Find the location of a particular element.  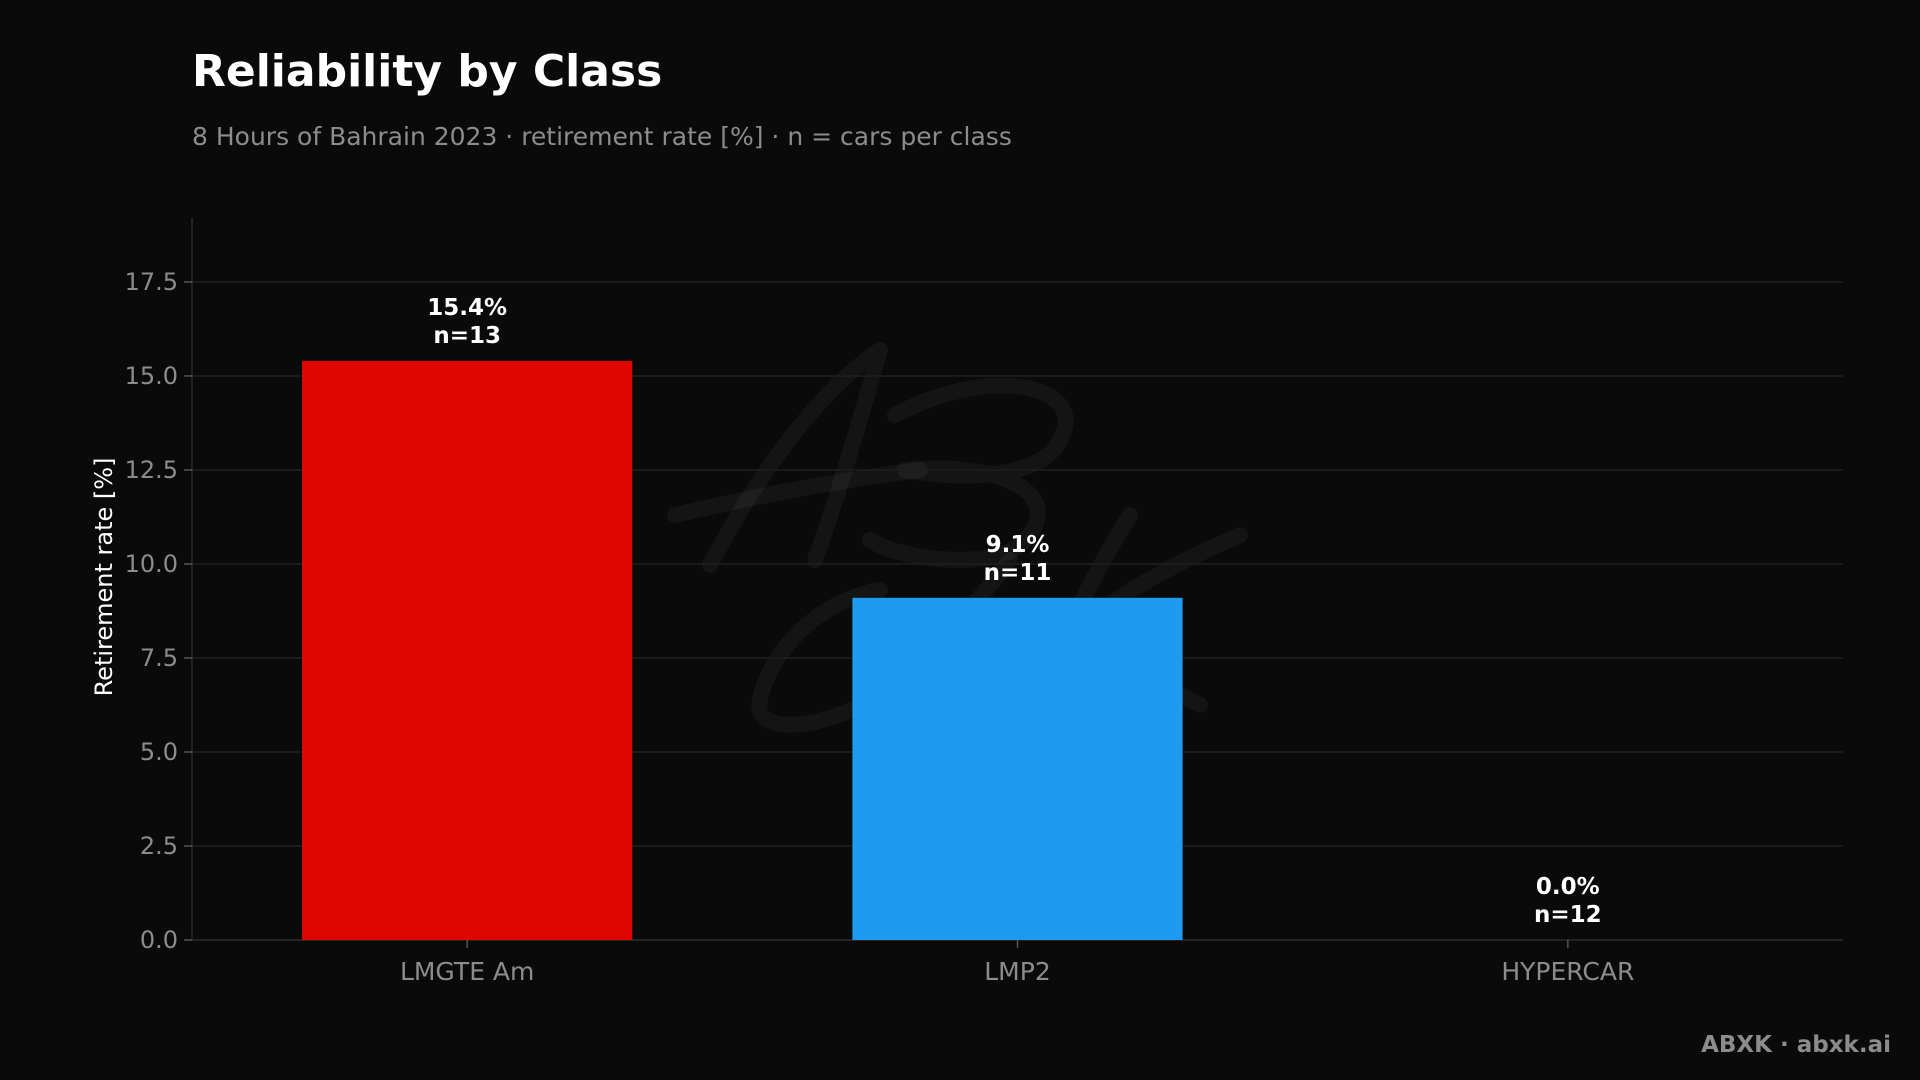

bar-value-label: 9.1% is located at coordinates (1018, 545).